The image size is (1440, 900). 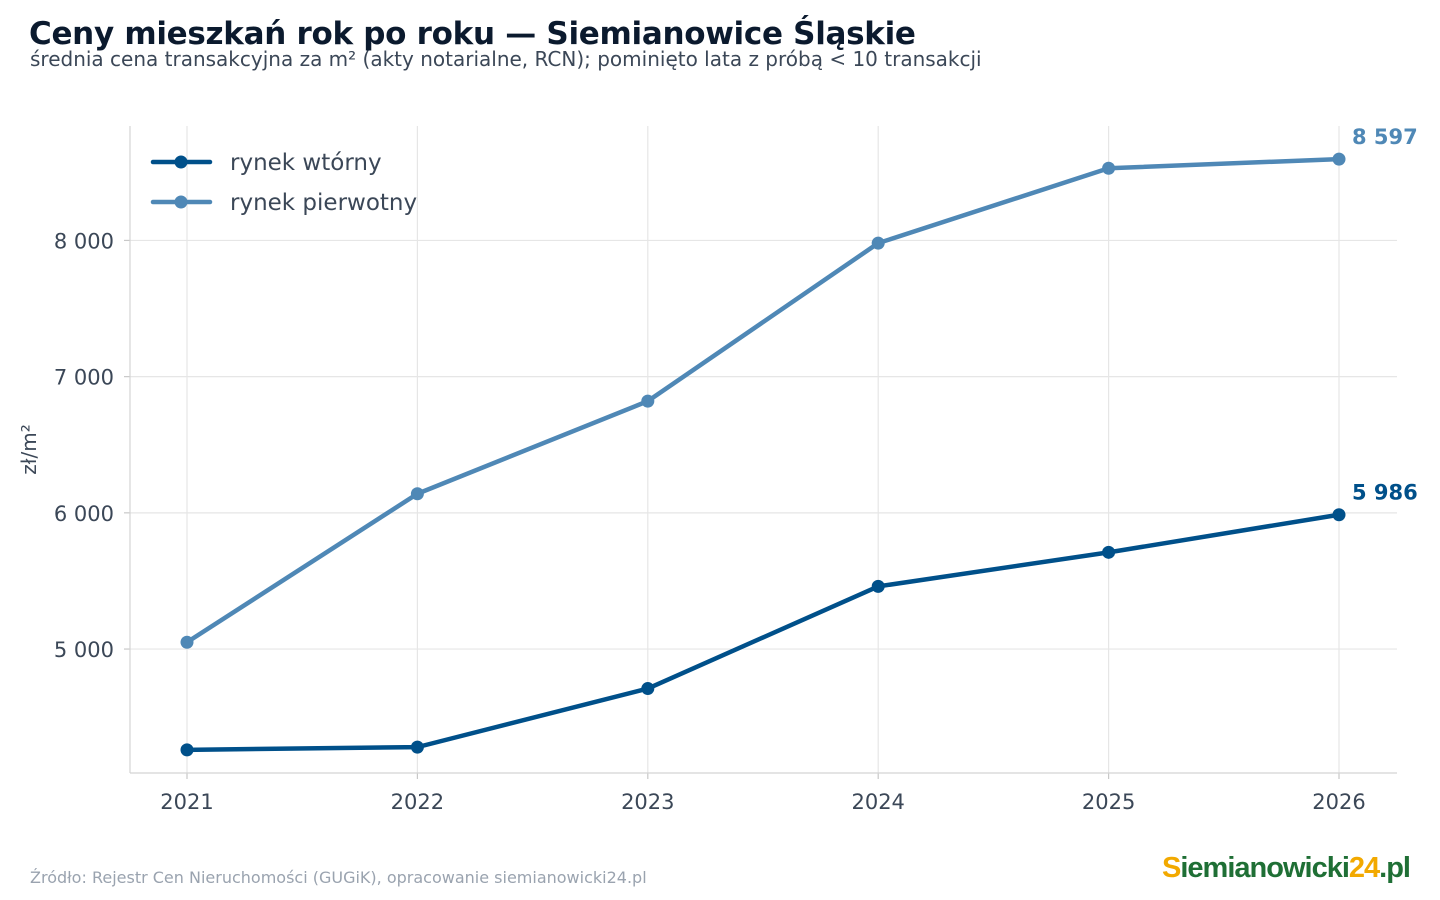 I want to click on x-tick-label: 2023, so click(x=647, y=802).